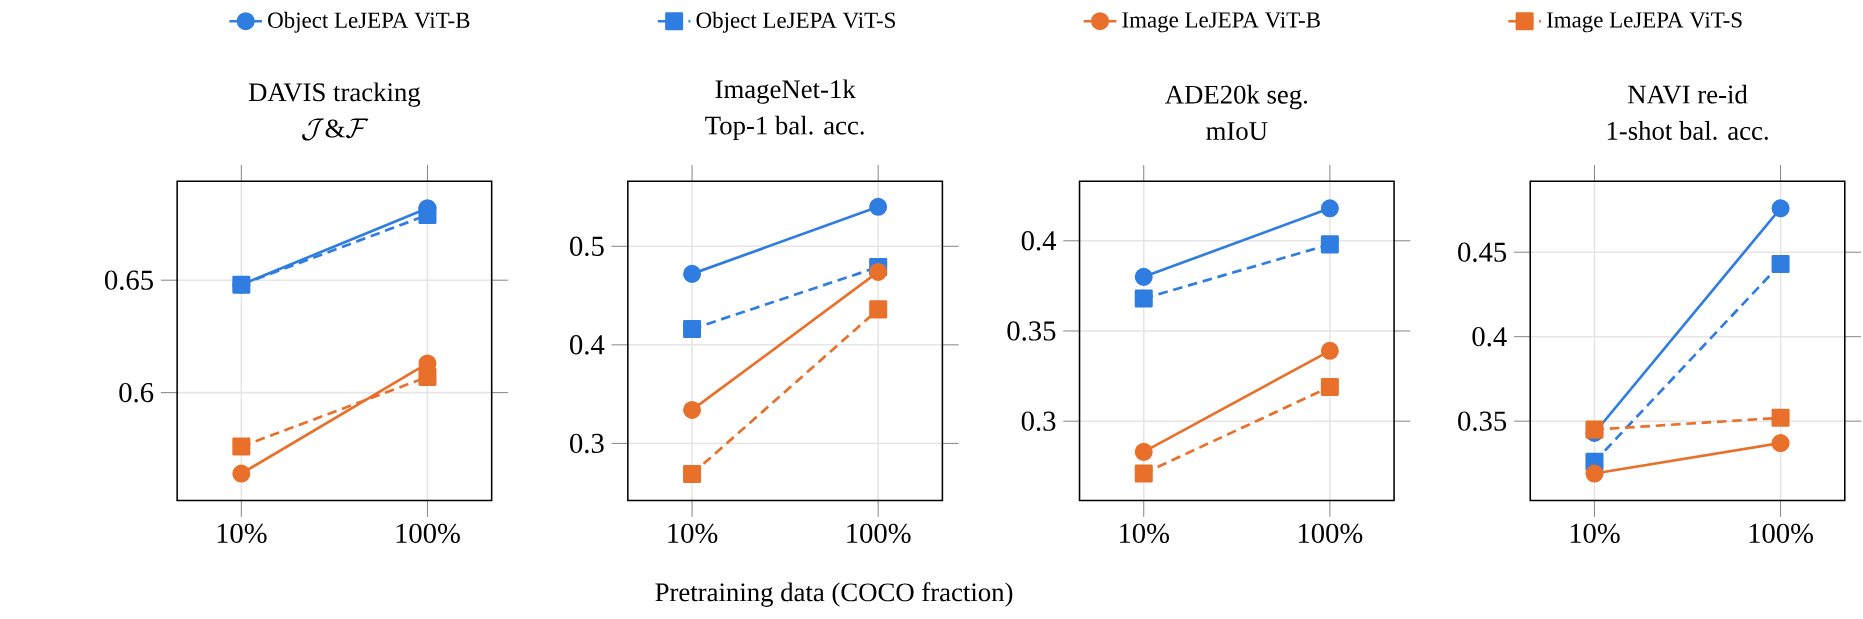 The width and height of the screenshot is (1863, 619). Describe the element at coordinates (784, 128) in the screenshot. I see `chart-subtitle: $\mbox{Top-1 bal. acc.}$` at that location.